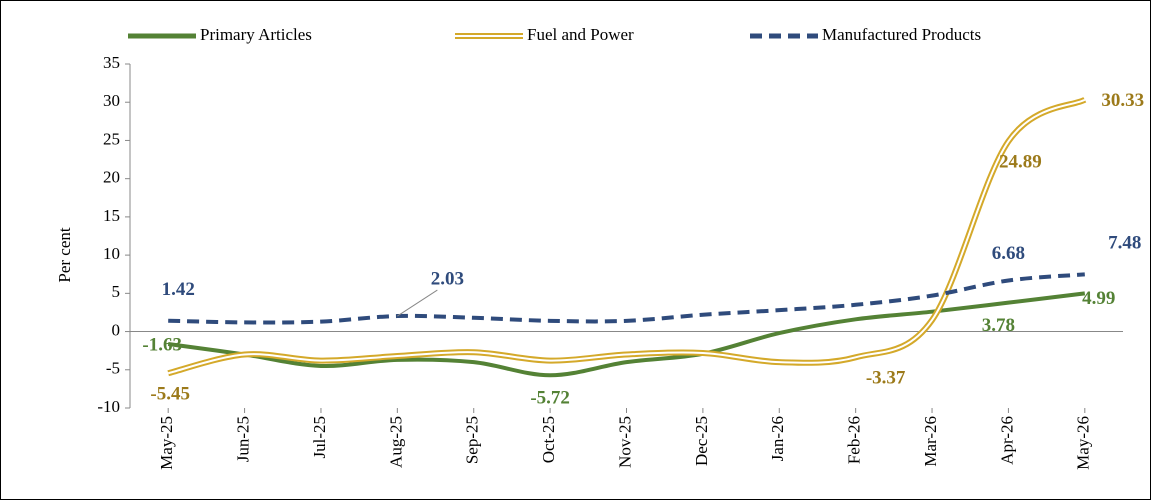  What do you see at coordinates (64, 255) in the screenshot?
I see `y-axis-label: Per cent` at bounding box center [64, 255].